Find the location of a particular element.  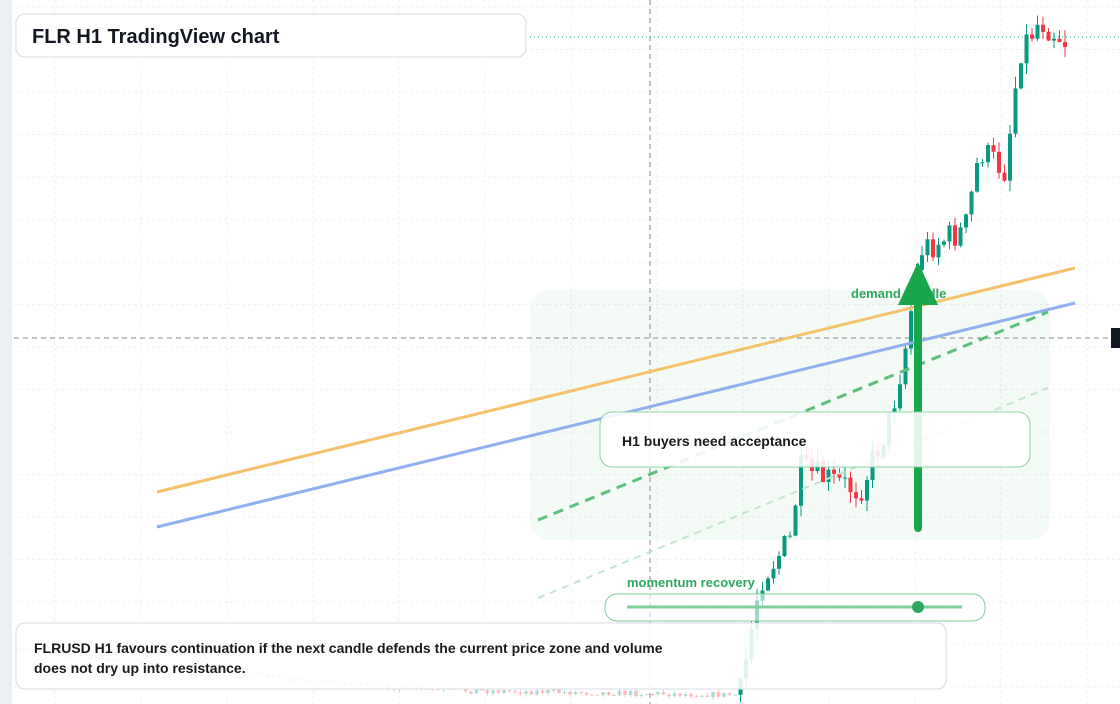

title: FLR H1 TradingView chart is located at coordinates (156, 37).